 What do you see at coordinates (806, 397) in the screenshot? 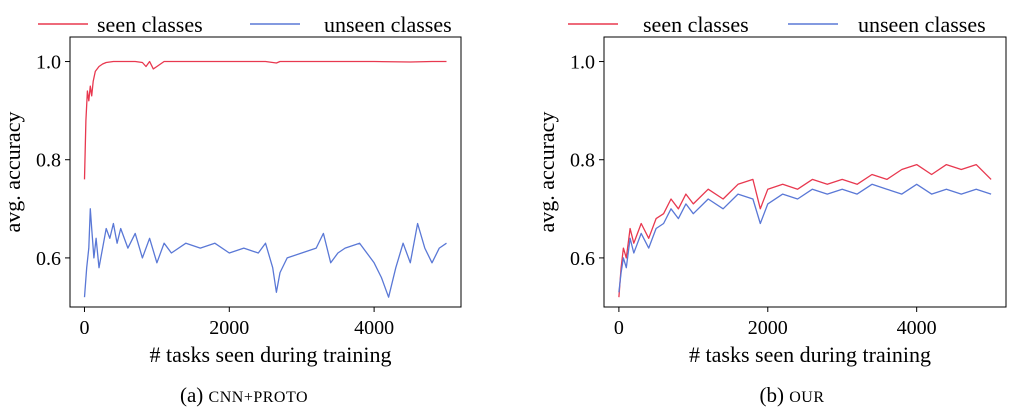
I see `caption-method: OUR` at bounding box center [806, 397].